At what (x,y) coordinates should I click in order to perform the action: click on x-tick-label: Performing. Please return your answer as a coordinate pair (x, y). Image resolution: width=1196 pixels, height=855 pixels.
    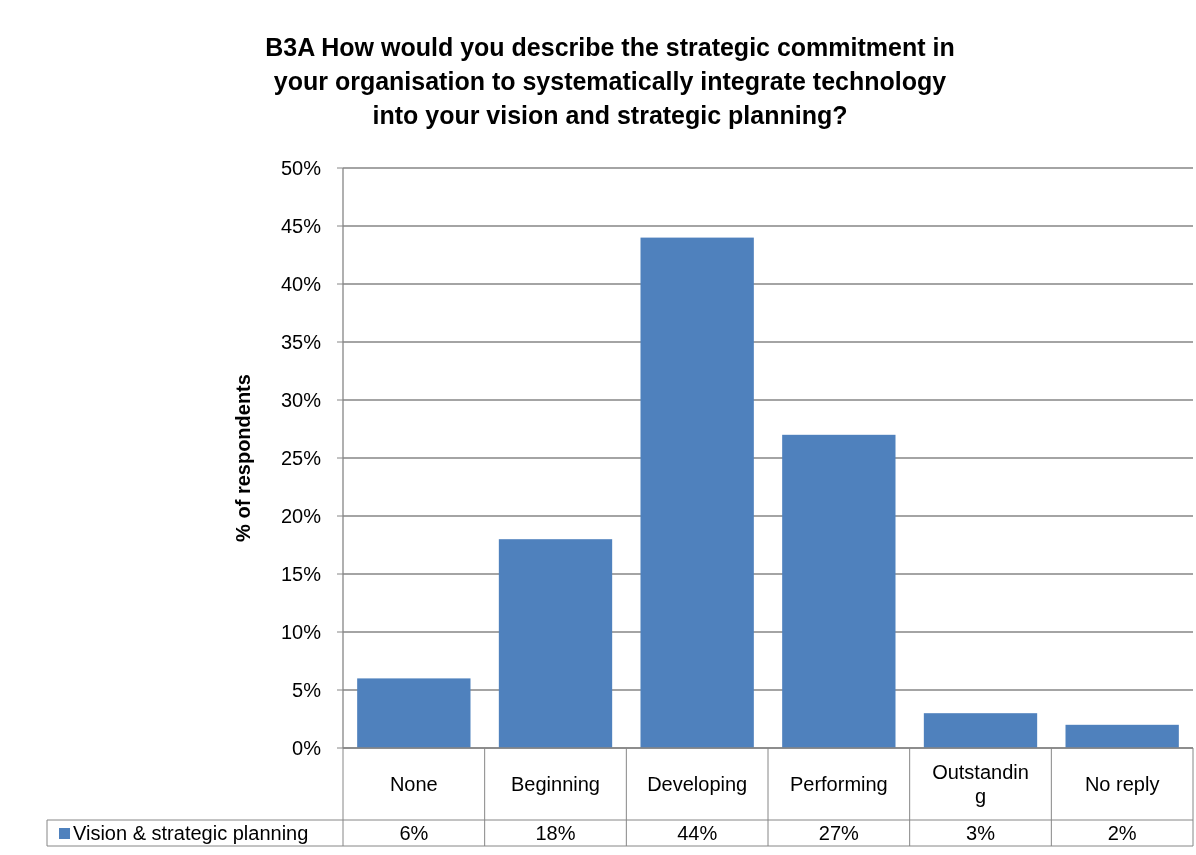
    Looking at the image, I should click on (838, 784).